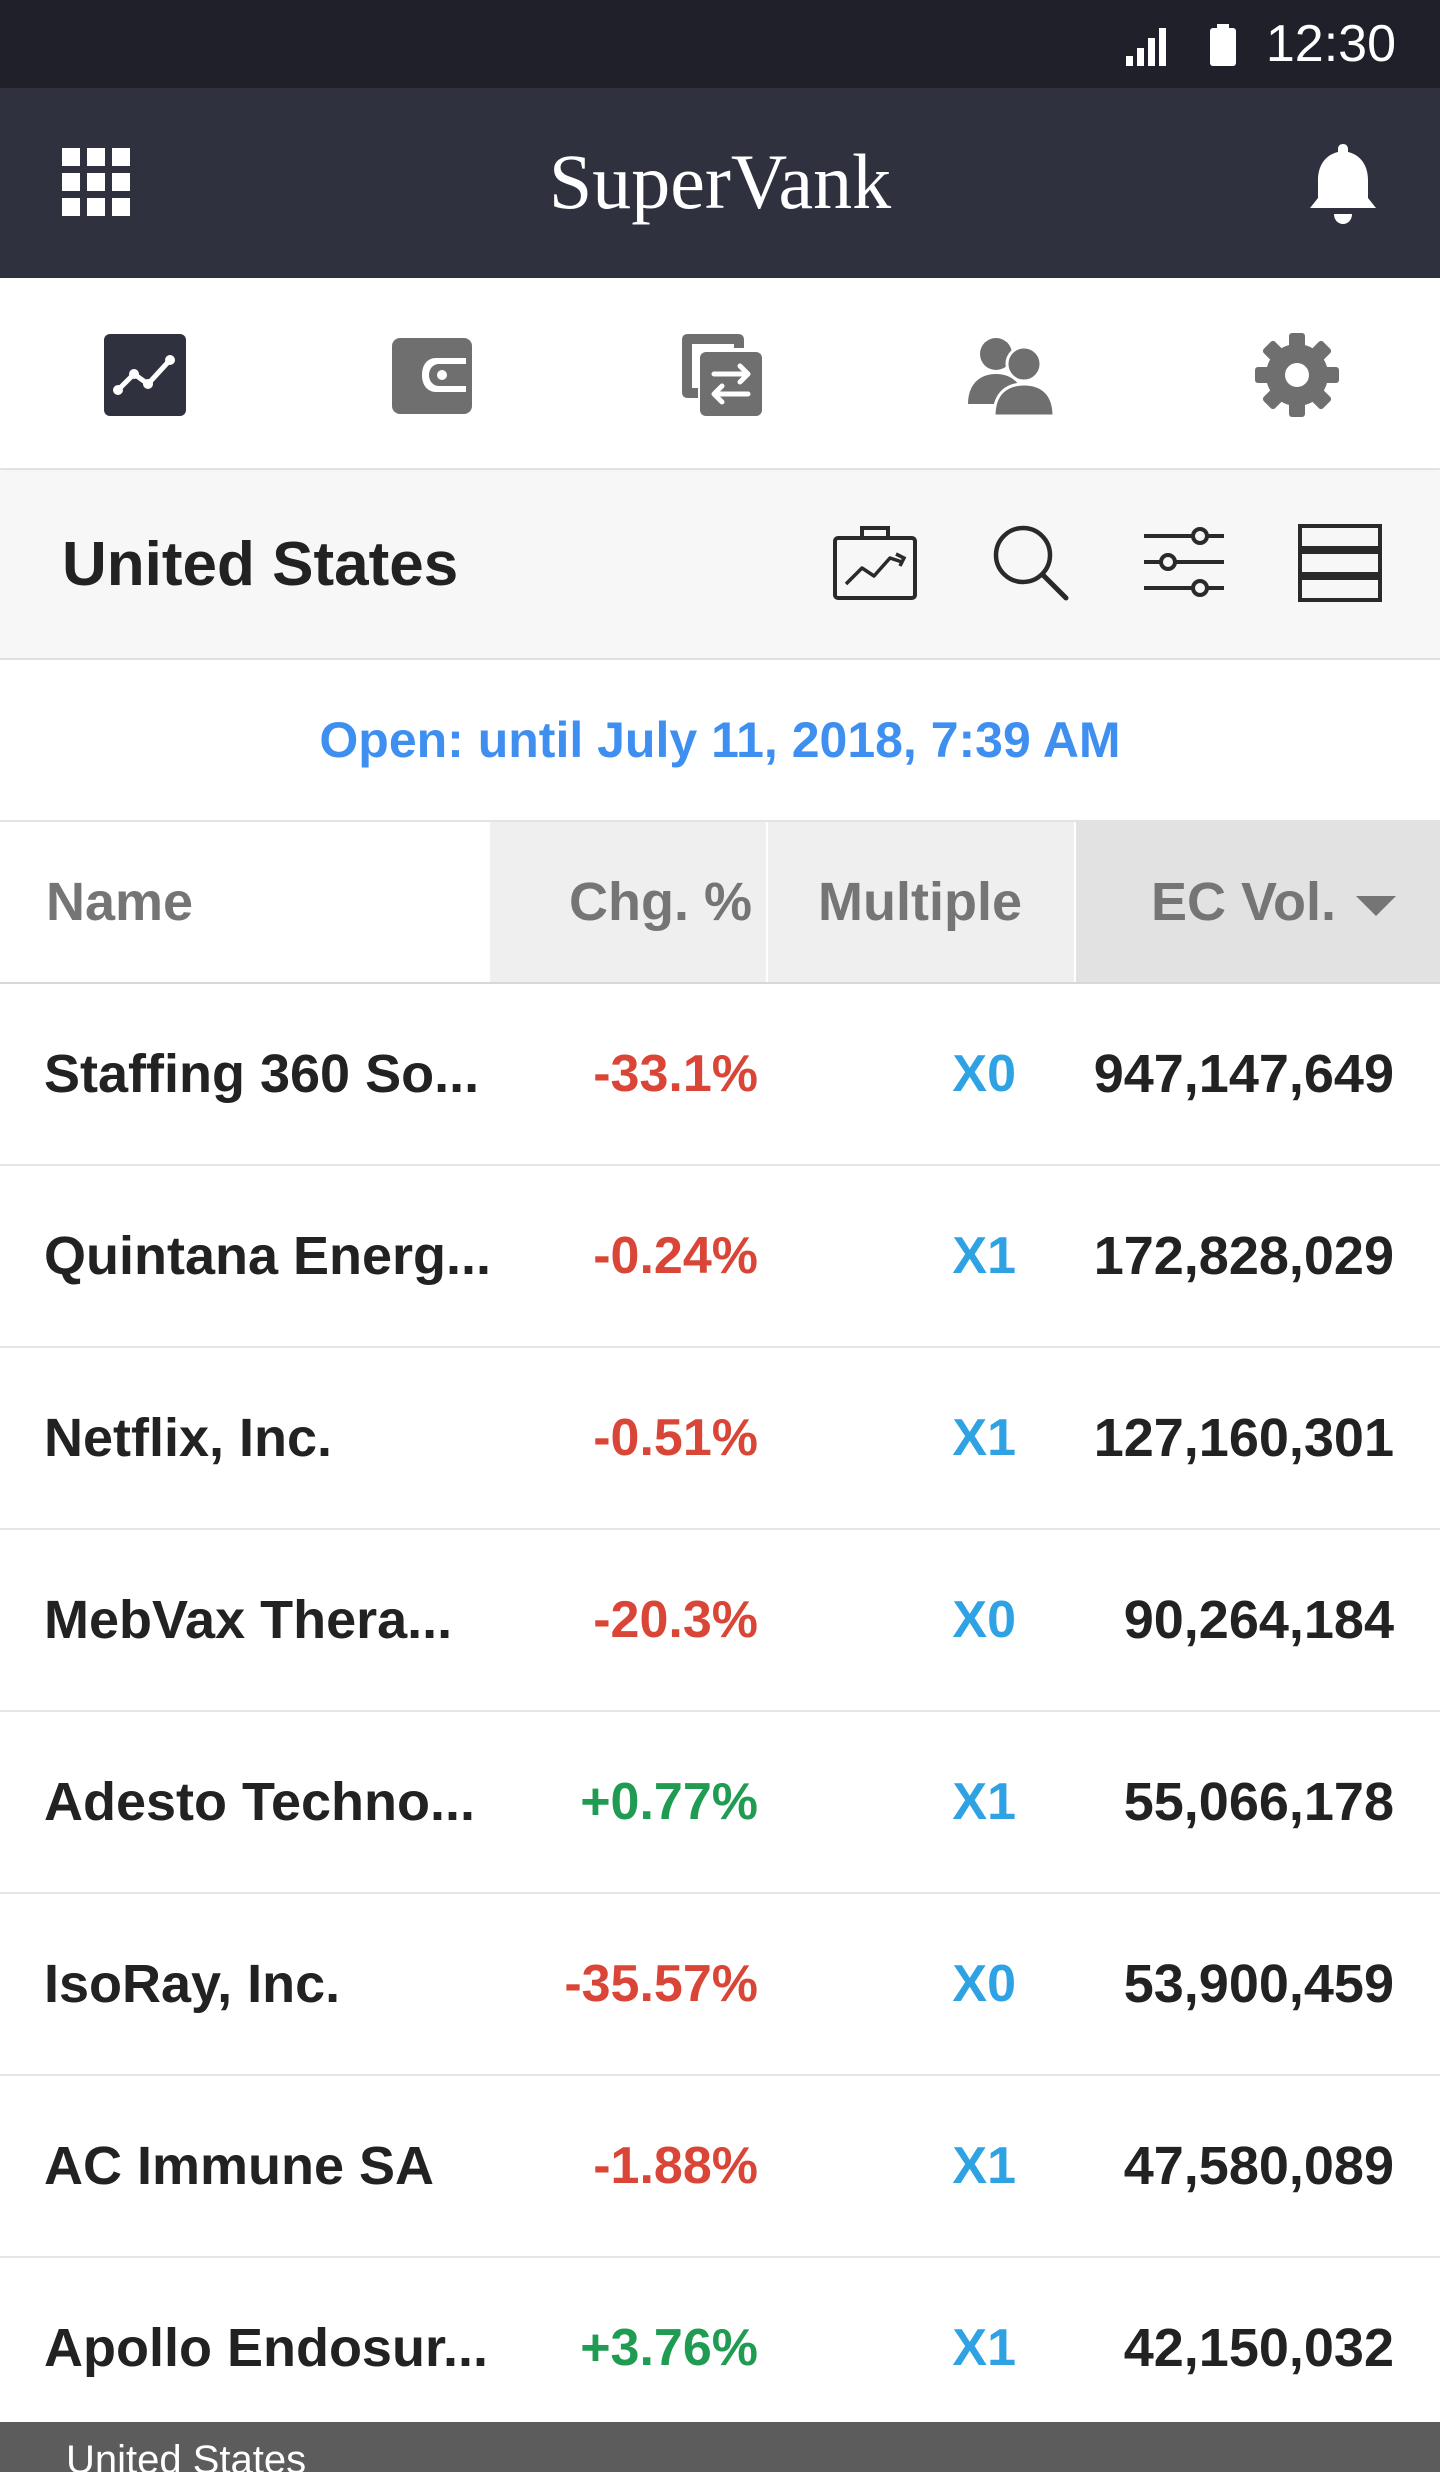  What do you see at coordinates (1258, 2348) in the screenshot?
I see `ec-volume: 42,150,032` at bounding box center [1258, 2348].